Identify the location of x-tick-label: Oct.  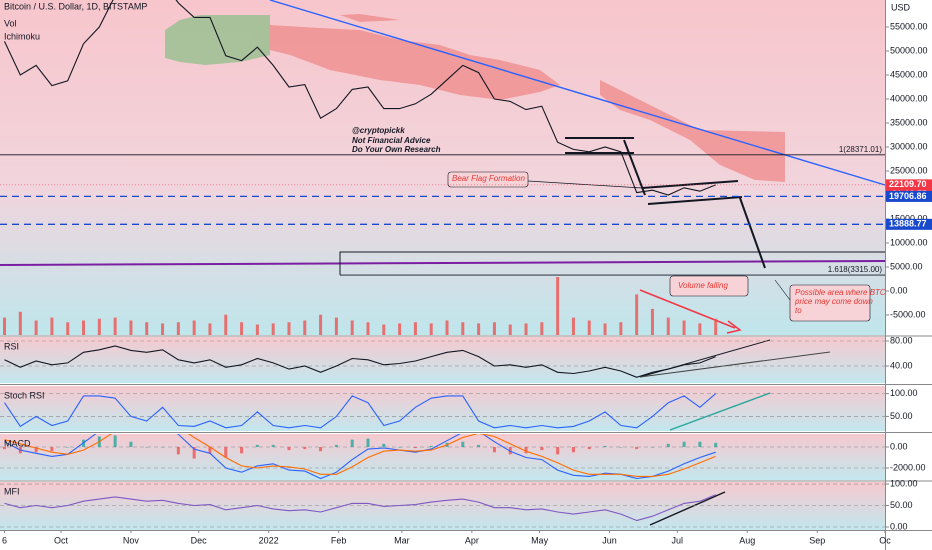
(61, 540).